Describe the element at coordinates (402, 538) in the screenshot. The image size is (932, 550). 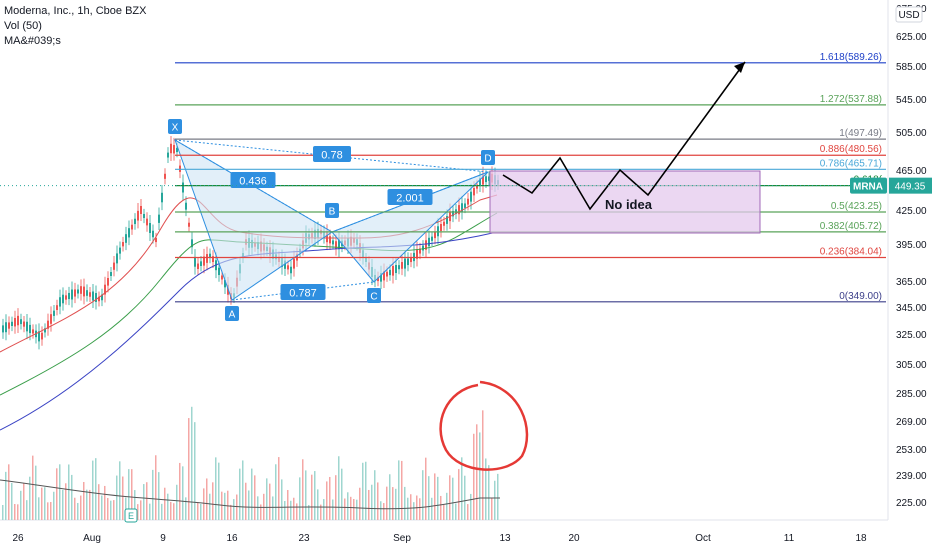
I see `time-tick-label: Sep` at that location.